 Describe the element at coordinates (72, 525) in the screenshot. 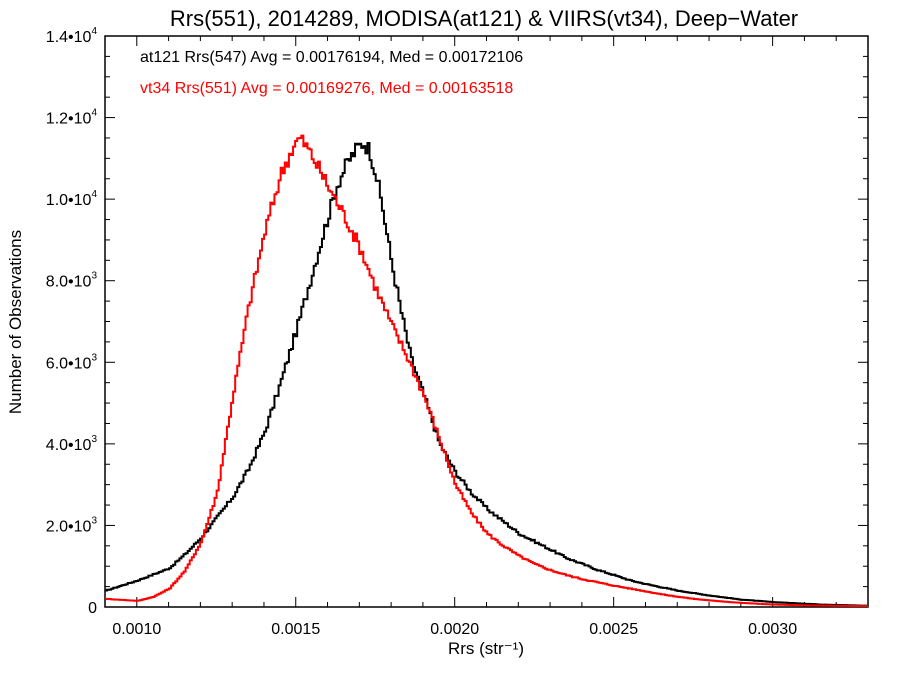

I see `y-tick-label: 2.0•103` at that location.